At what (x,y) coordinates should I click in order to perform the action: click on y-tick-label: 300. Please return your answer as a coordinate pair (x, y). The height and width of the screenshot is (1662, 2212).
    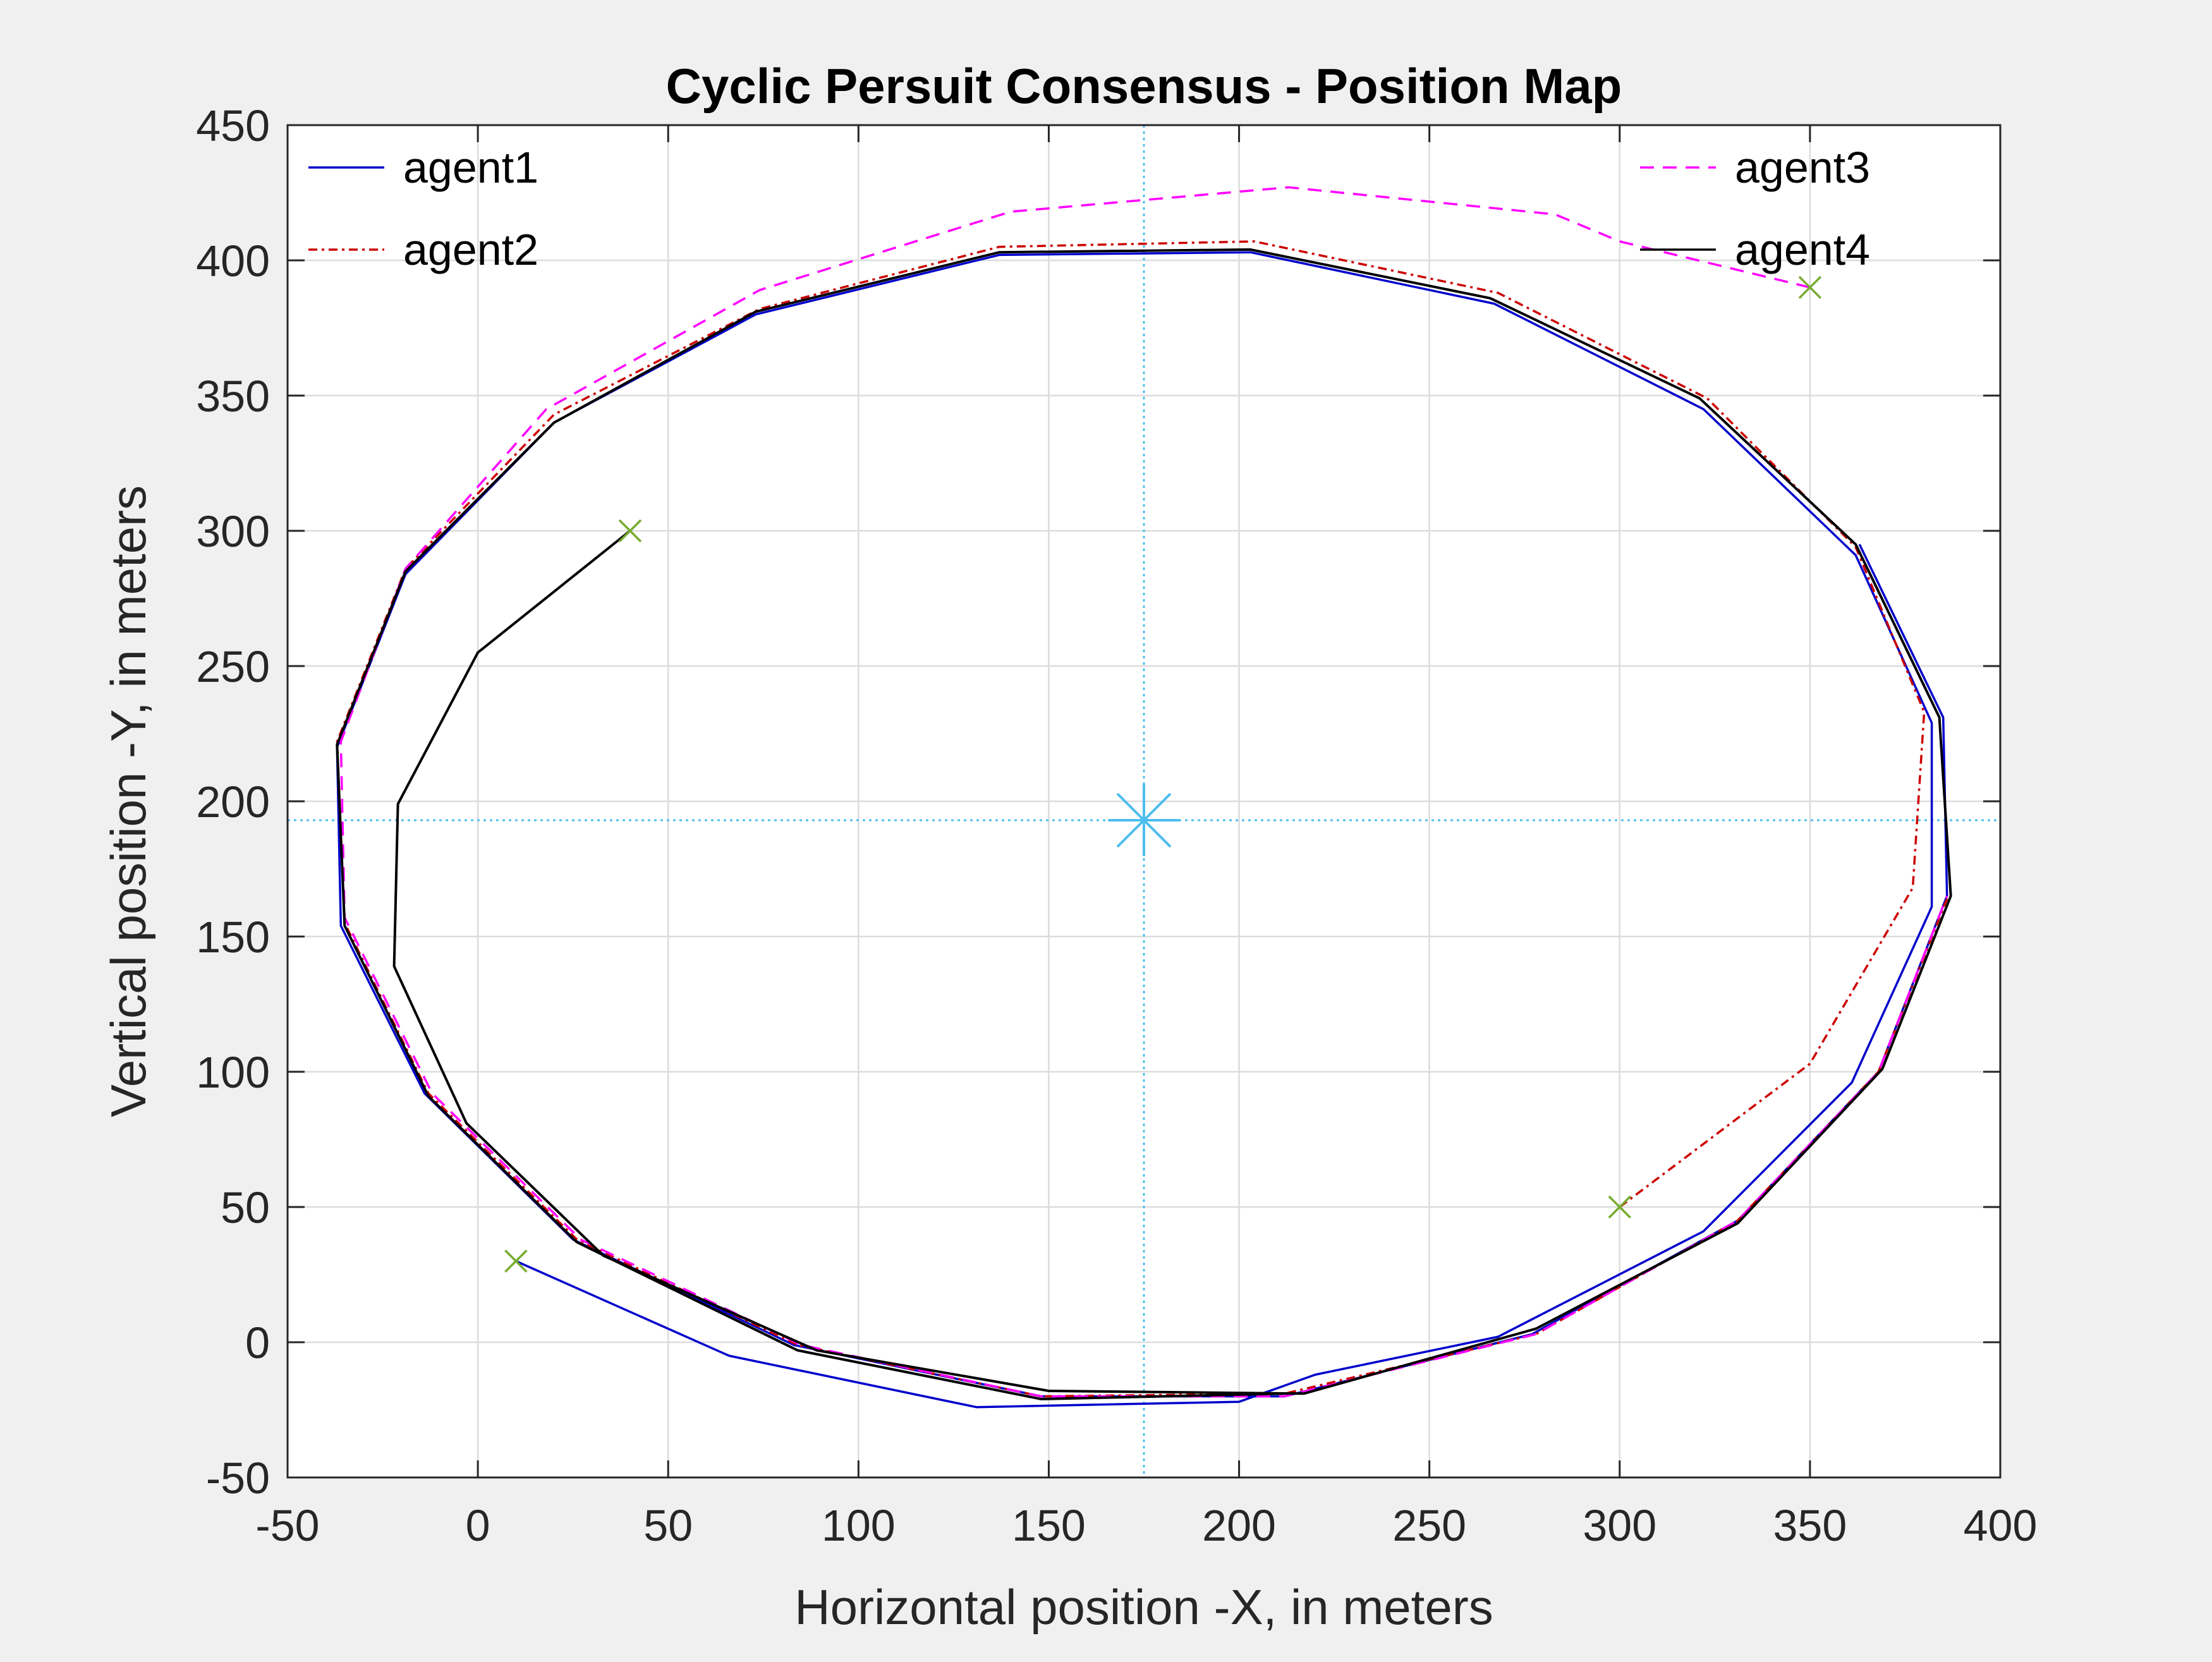
    Looking at the image, I should click on (233, 531).